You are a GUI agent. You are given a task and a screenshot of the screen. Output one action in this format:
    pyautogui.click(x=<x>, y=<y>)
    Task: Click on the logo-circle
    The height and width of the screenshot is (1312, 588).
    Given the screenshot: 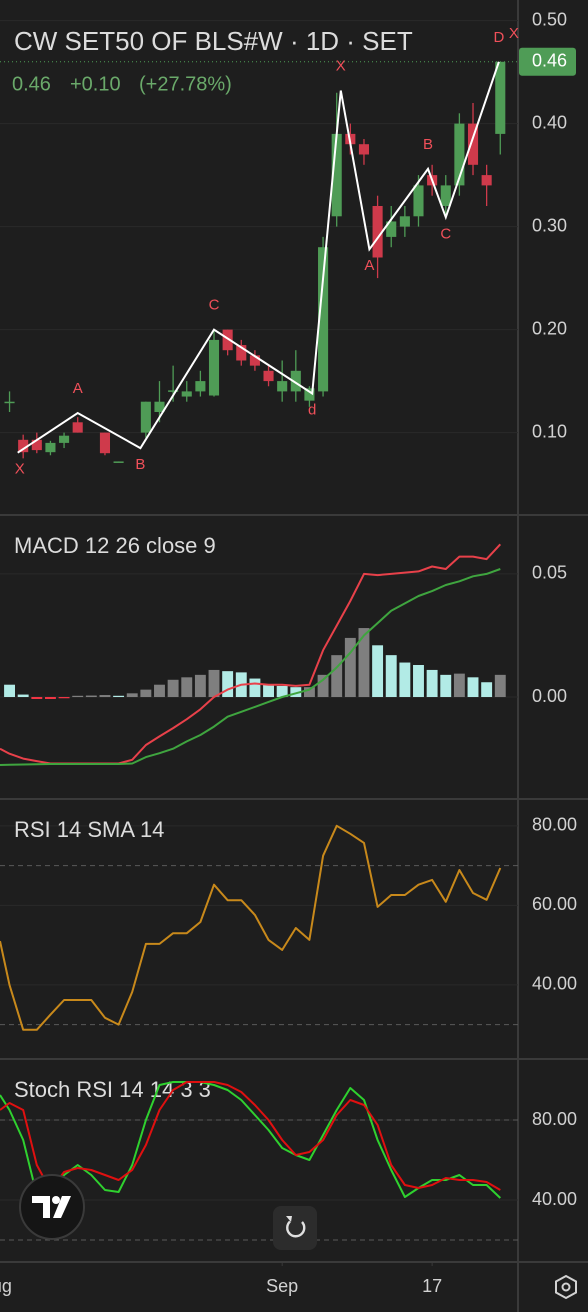 What is the action you would take?
    pyautogui.click(x=52, y=1207)
    